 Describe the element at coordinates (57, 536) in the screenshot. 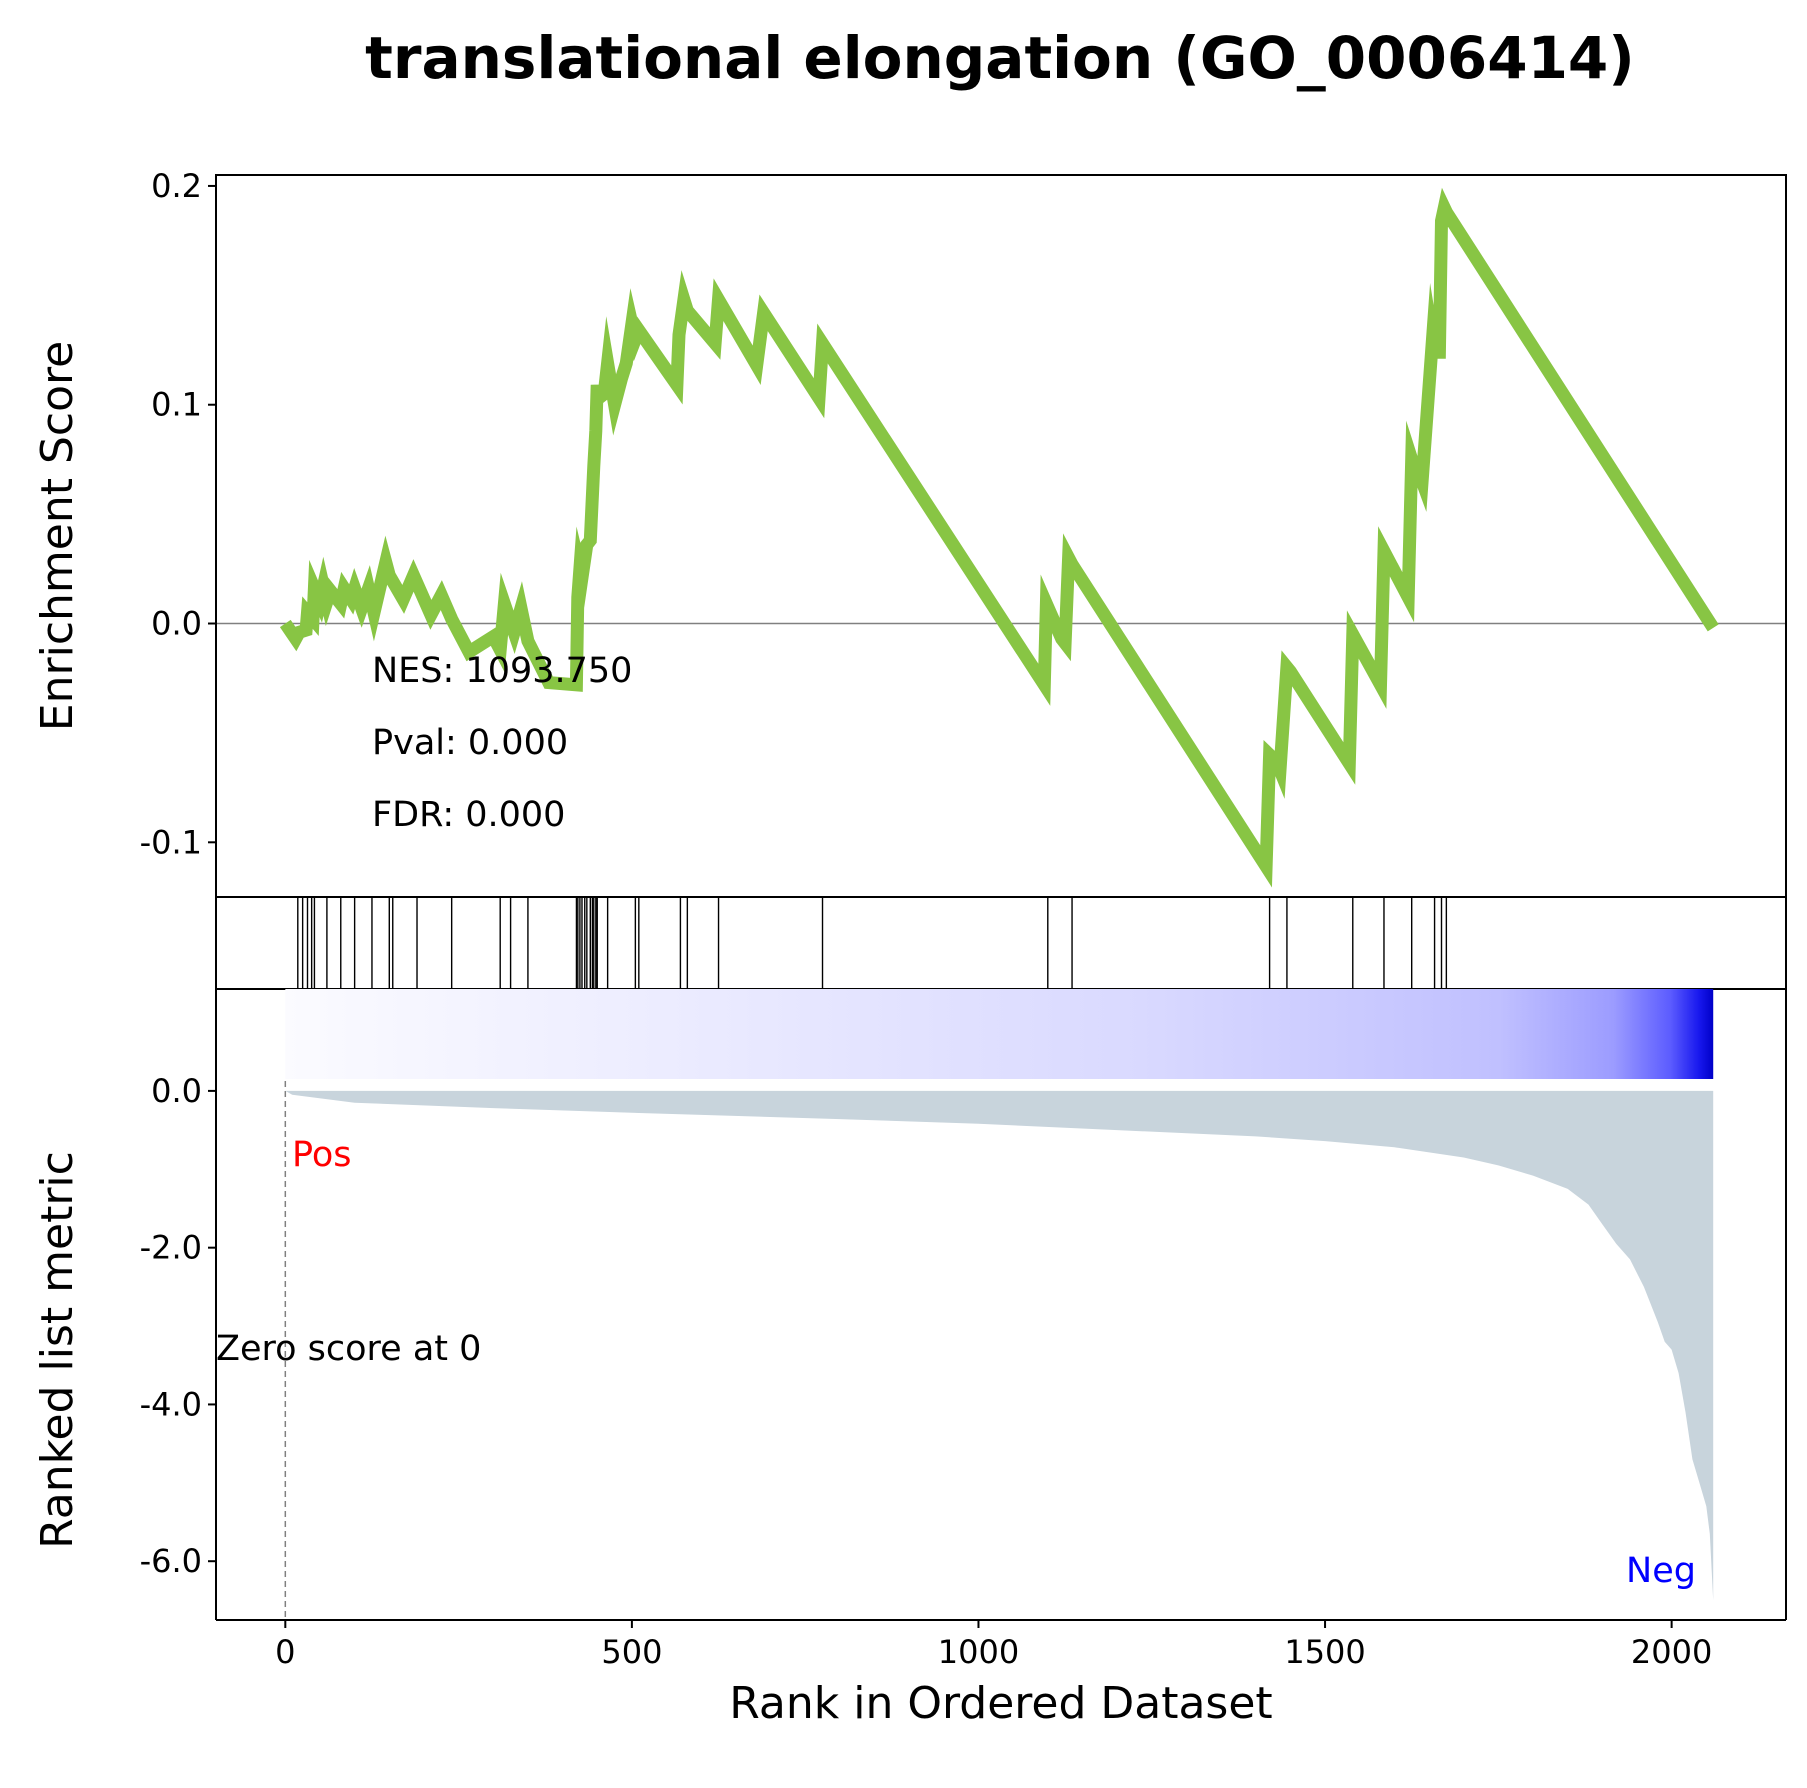

I see `es-y-axis-label: Enrichment Score` at that location.